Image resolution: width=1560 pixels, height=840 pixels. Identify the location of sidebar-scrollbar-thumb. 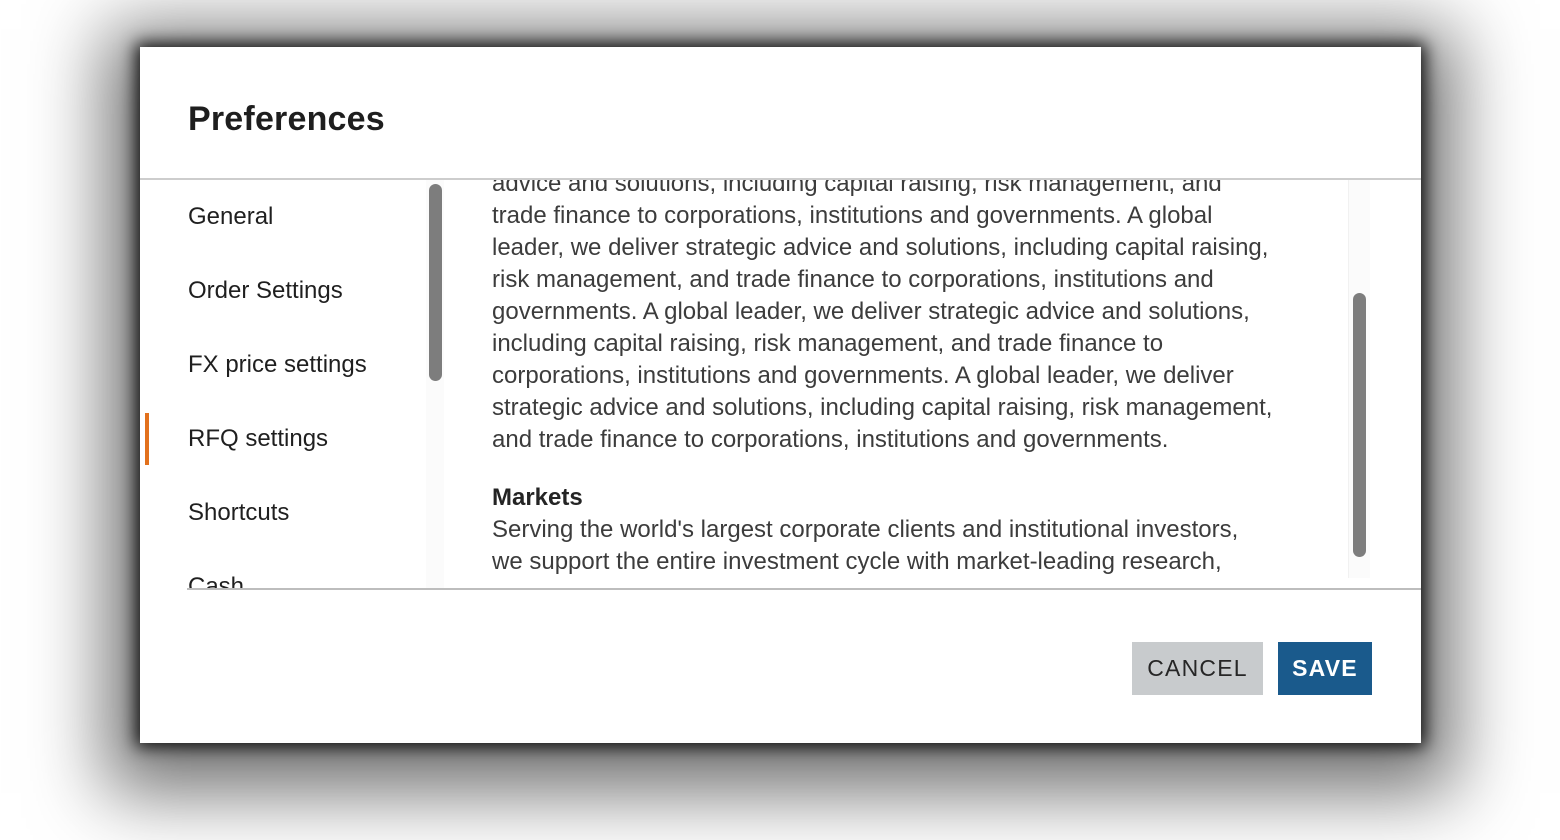
(435, 282).